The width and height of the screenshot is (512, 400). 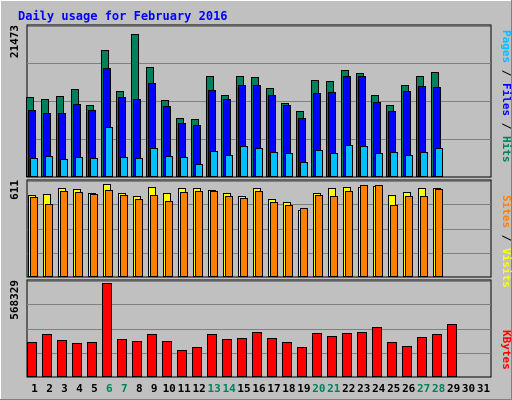 I want to click on x-tick-label-9: 9, so click(x=154, y=388).